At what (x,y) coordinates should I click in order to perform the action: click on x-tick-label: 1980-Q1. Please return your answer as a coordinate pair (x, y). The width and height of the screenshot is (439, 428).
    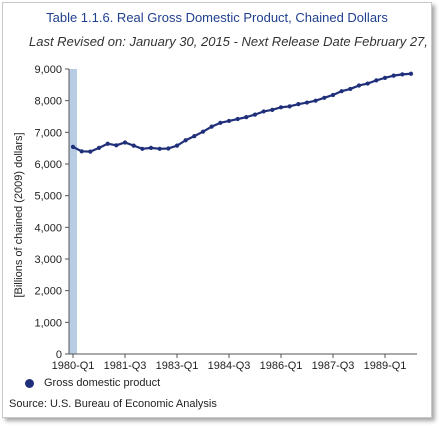
    Looking at the image, I should click on (73, 366).